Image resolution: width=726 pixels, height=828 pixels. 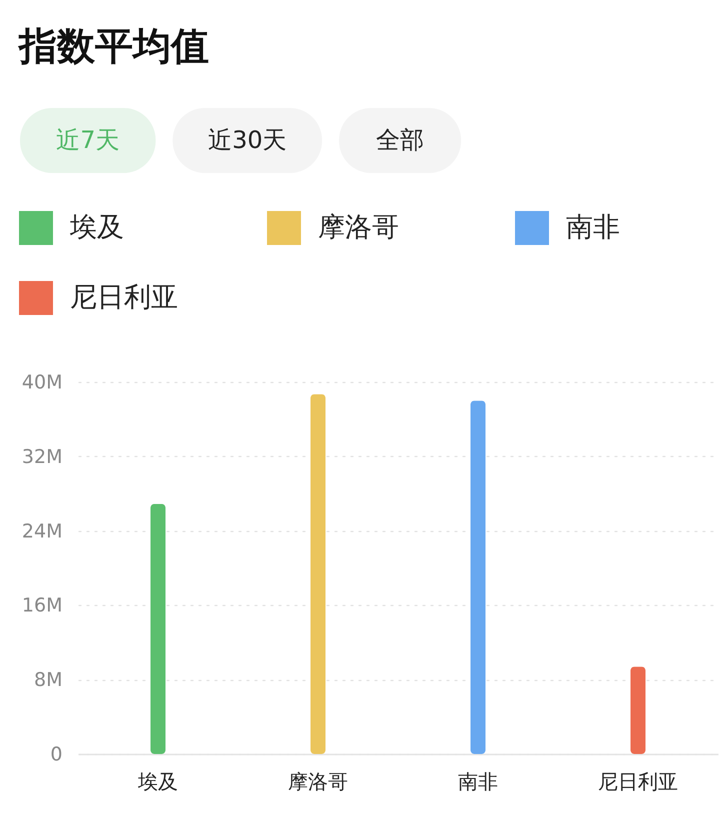 I want to click on y-tick-label: 40M, so click(x=42, y=383).